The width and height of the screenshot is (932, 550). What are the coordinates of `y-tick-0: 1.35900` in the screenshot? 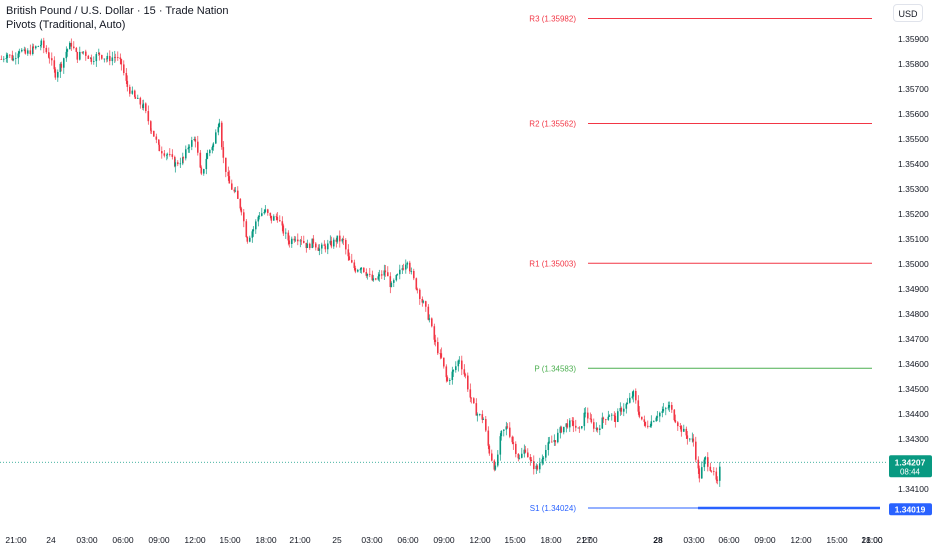 It's located at (913, 39).